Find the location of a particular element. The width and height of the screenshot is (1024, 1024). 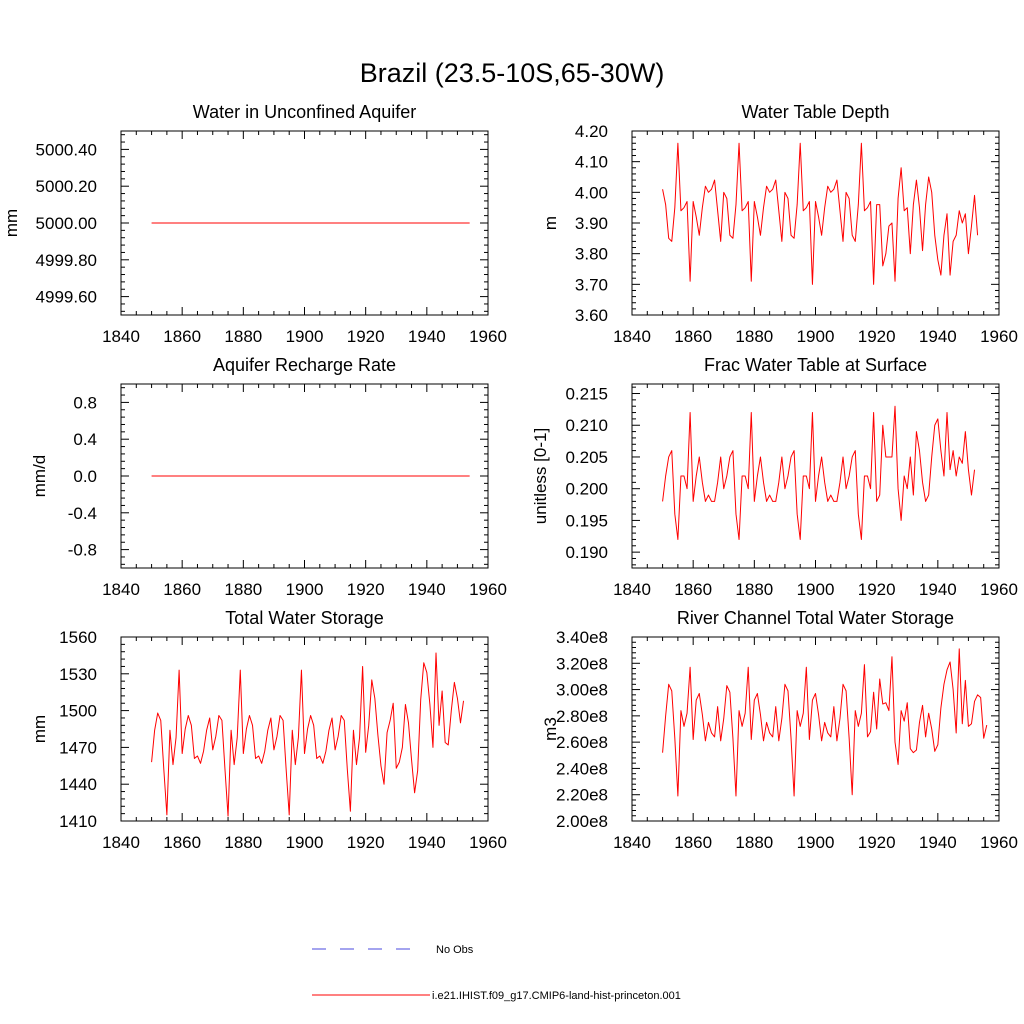

frac-water-table-at-surface-xtick-label: 1900 is located at coordinates (816, 589).